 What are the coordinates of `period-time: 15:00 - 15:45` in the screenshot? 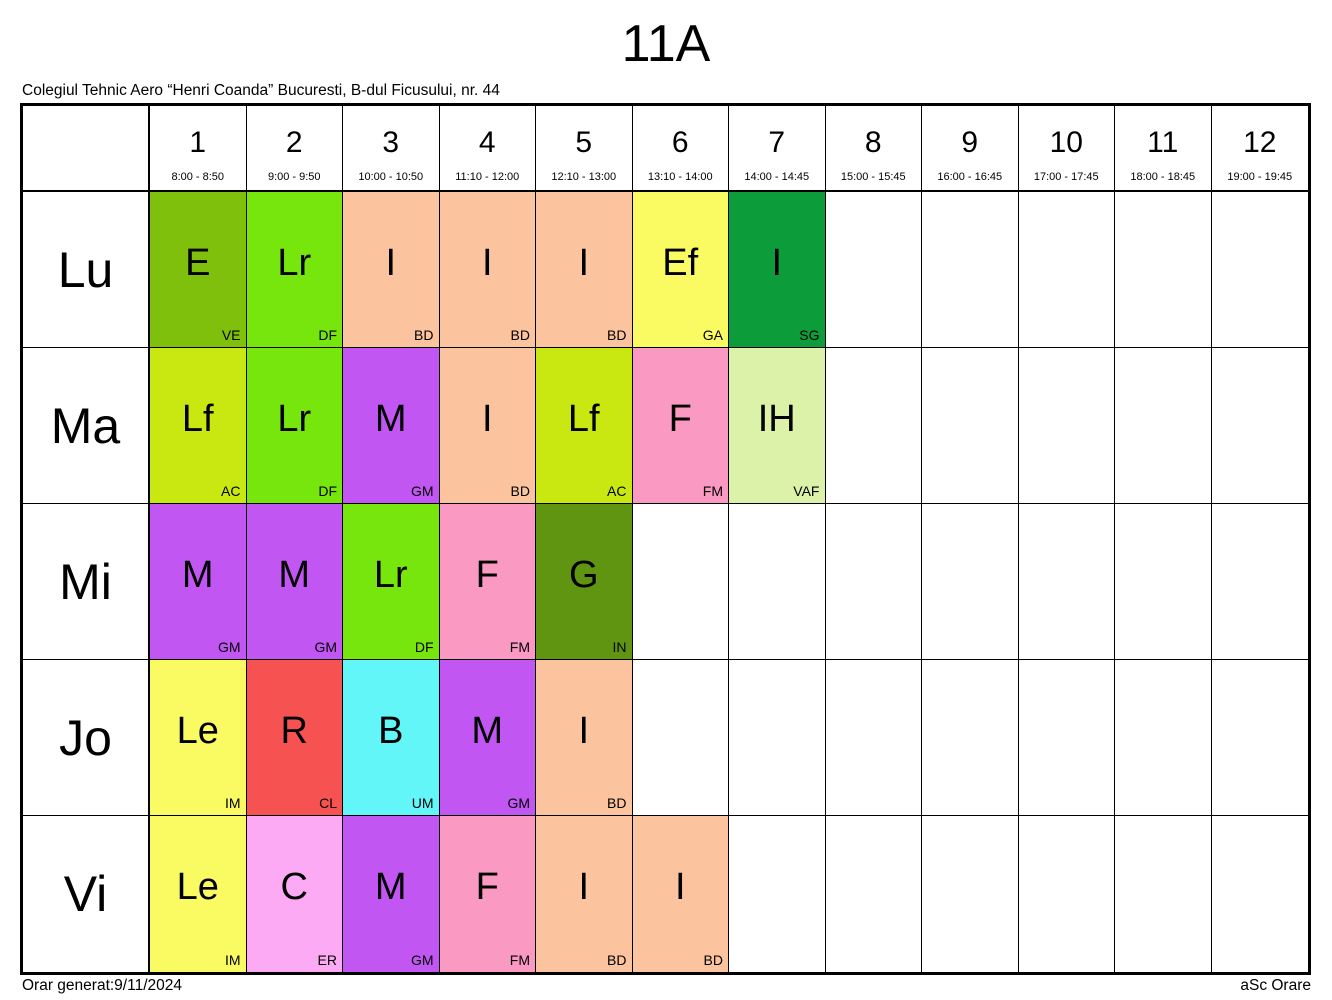 It's located at (873, 177).